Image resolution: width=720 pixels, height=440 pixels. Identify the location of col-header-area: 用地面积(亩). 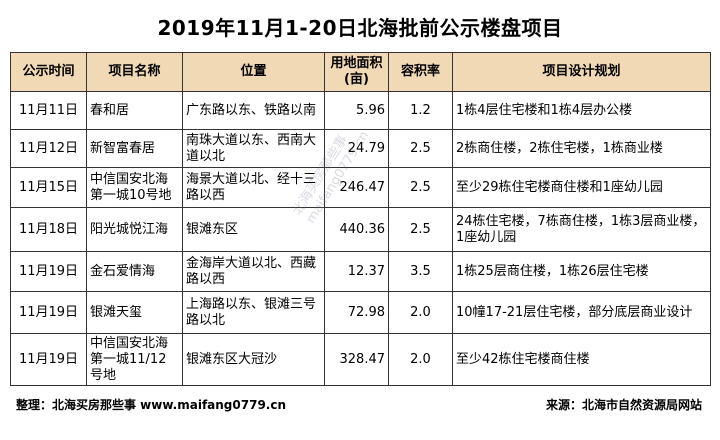
(356, 72).